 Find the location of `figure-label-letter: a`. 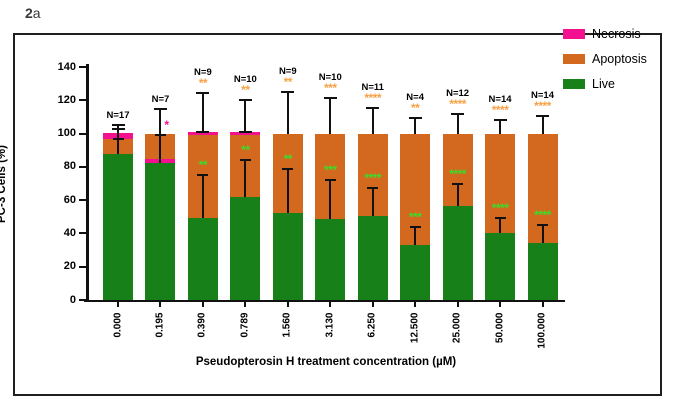

figure-label-letter: a is located at coordinates (36, 13).